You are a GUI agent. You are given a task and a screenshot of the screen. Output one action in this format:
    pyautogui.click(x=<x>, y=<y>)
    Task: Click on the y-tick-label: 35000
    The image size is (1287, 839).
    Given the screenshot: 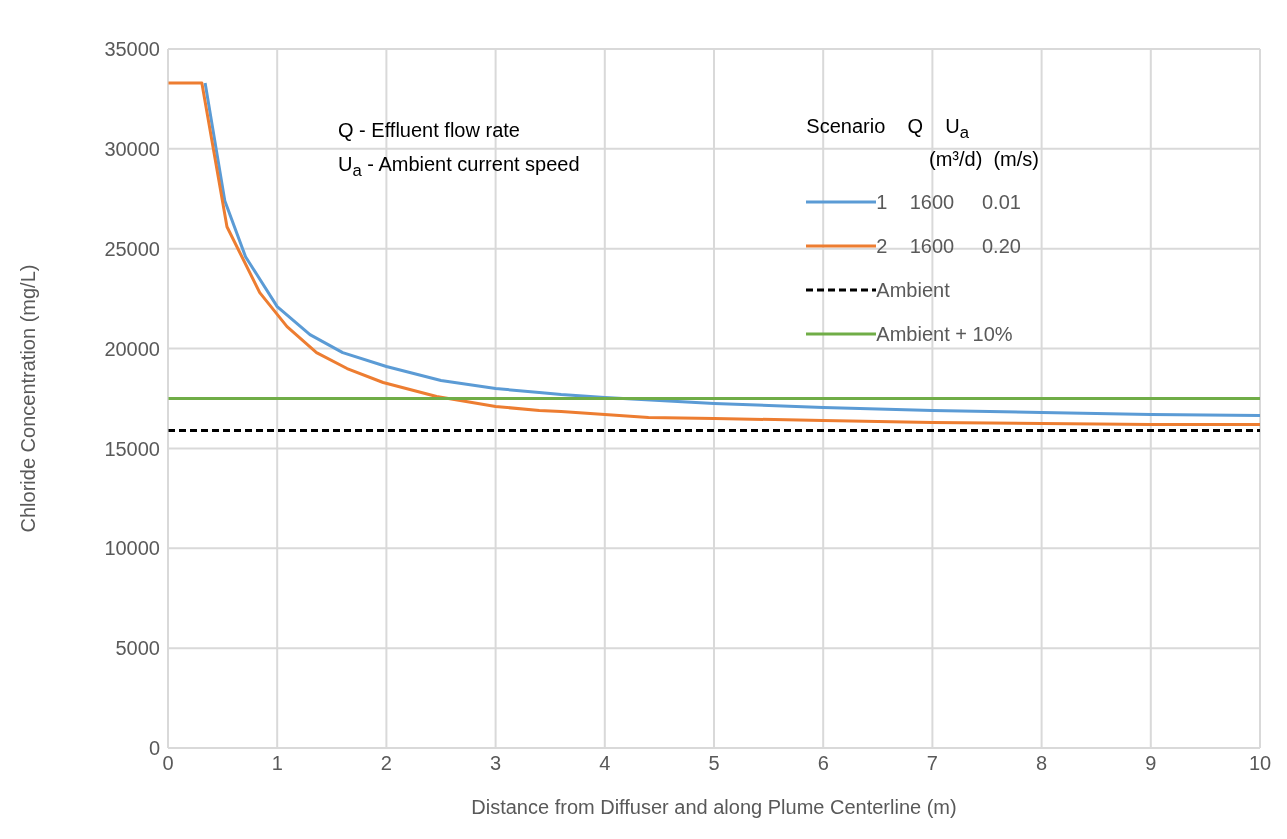 What is the action you would take?
    pyautogui.click(x=132, y=49)
    